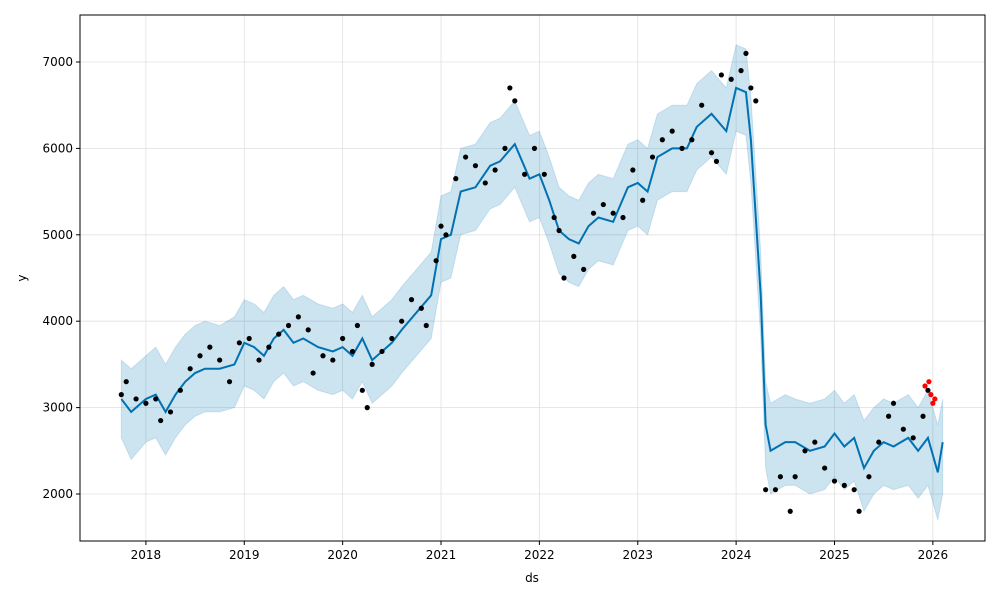 The image size is (1000, 604). What do you see at coordinates (539, 555) in the screenshot?
I see `x-tick-label: 2022` at bounding box center [539, 555].